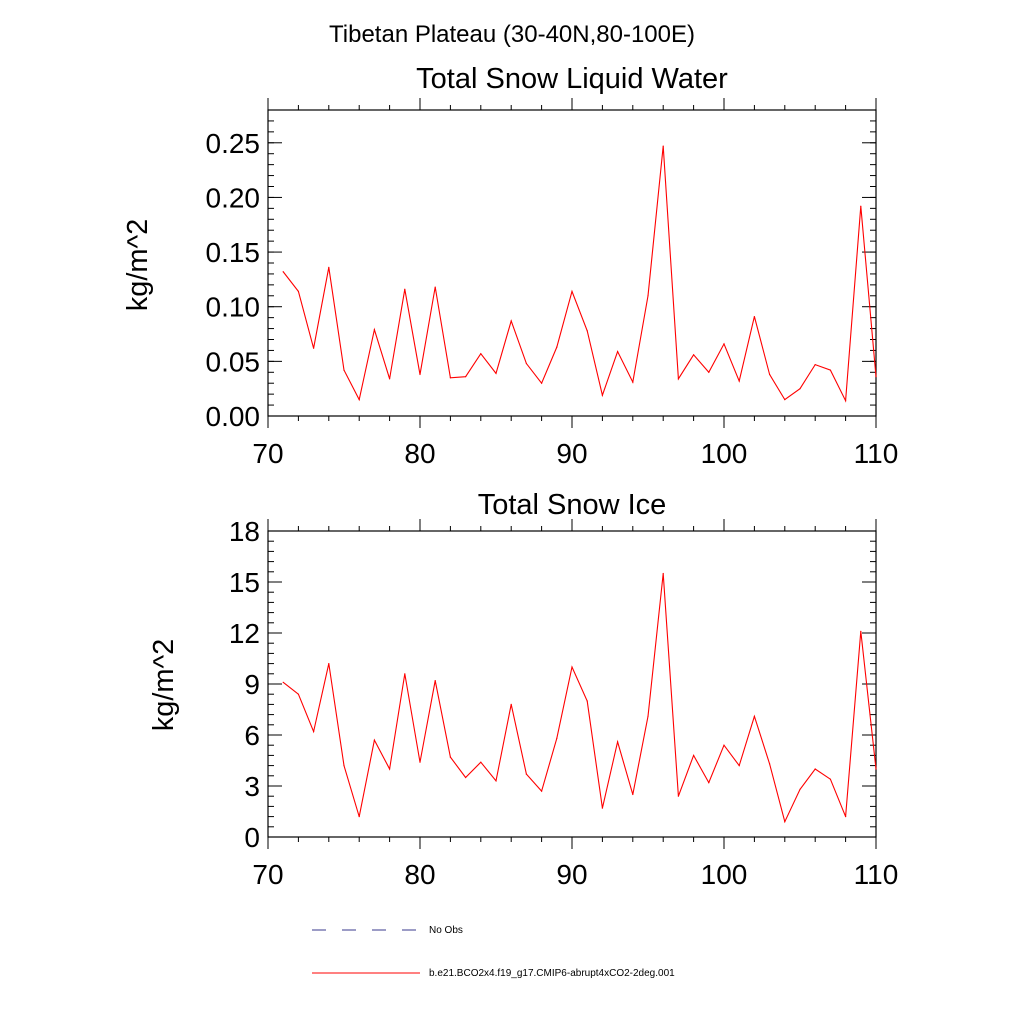  I want to click on y-tick-label: 6, so click(252, 735).